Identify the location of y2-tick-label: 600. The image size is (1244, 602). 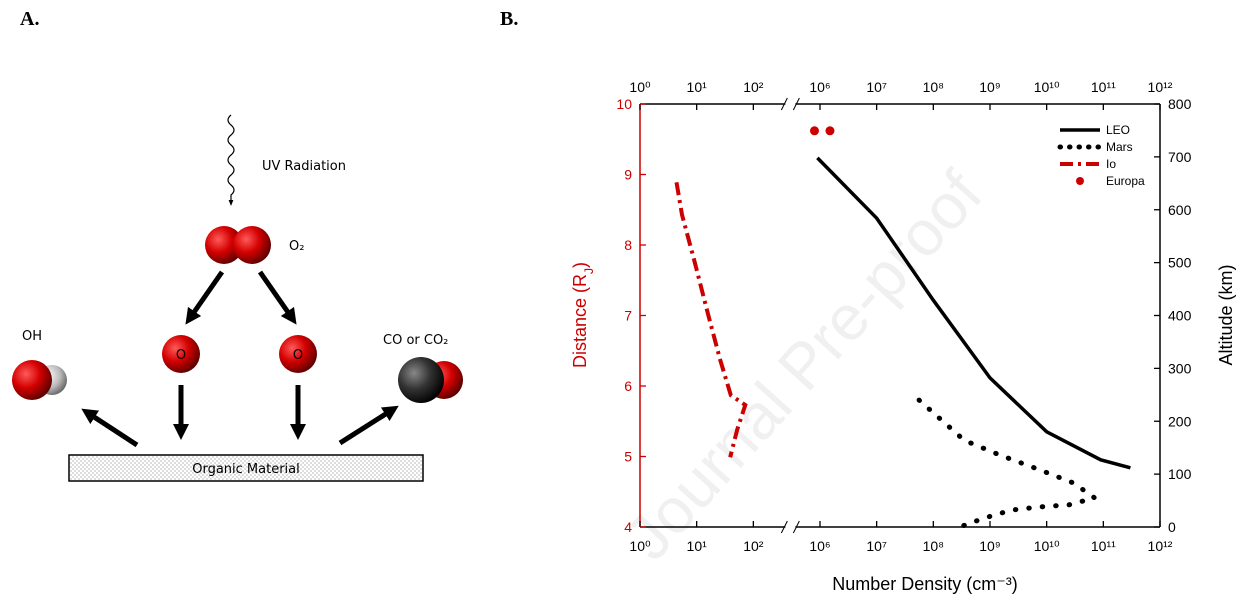
(1180, 210).